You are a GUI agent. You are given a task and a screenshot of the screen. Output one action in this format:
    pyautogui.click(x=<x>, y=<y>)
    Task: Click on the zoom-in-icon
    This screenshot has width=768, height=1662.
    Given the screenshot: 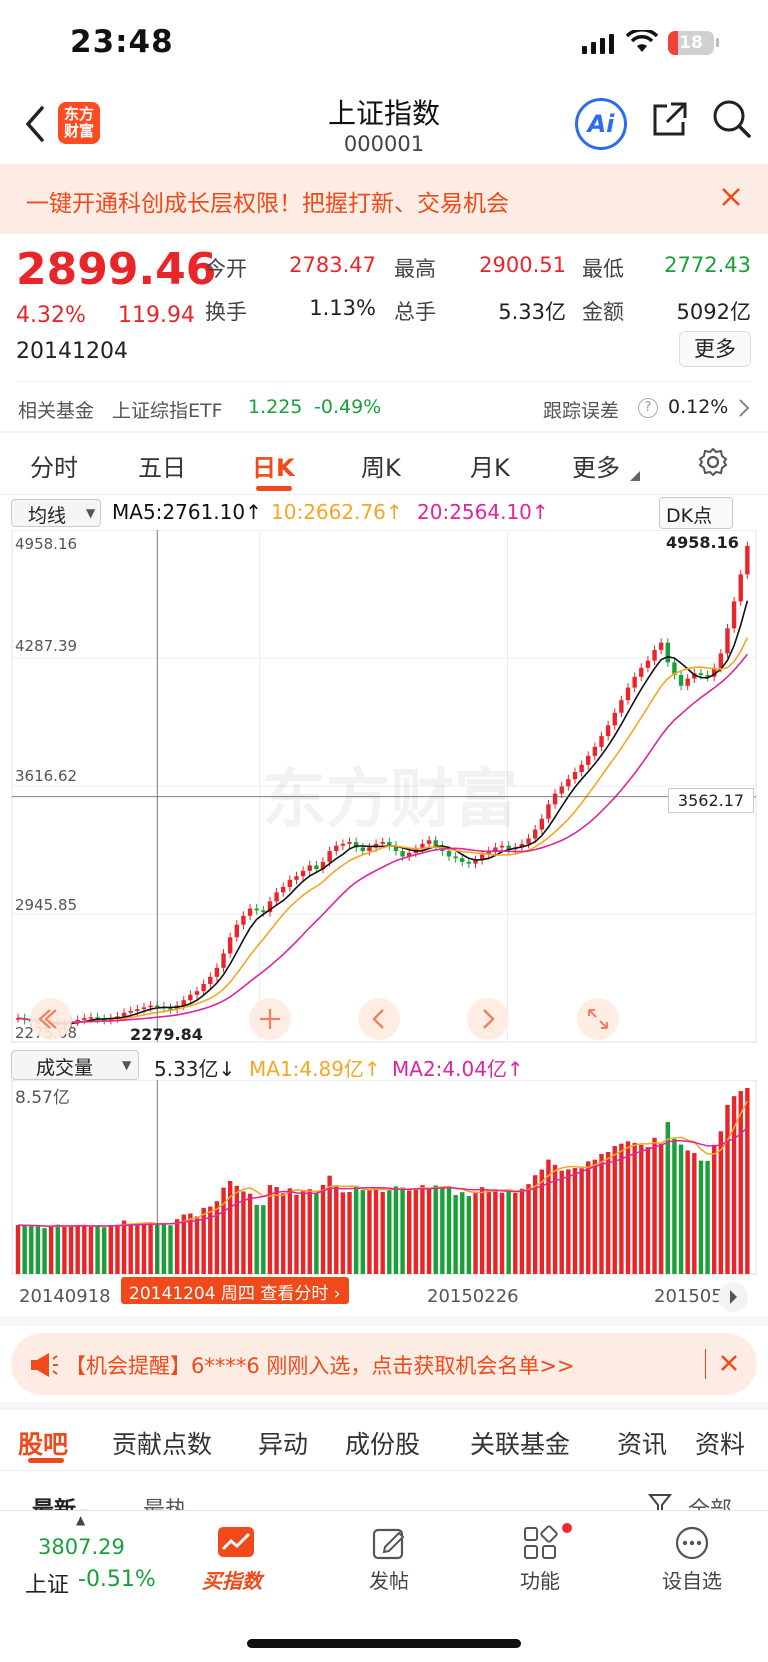 What is the action you would take?
    pyautogui.click(x=270, y=1019)
    